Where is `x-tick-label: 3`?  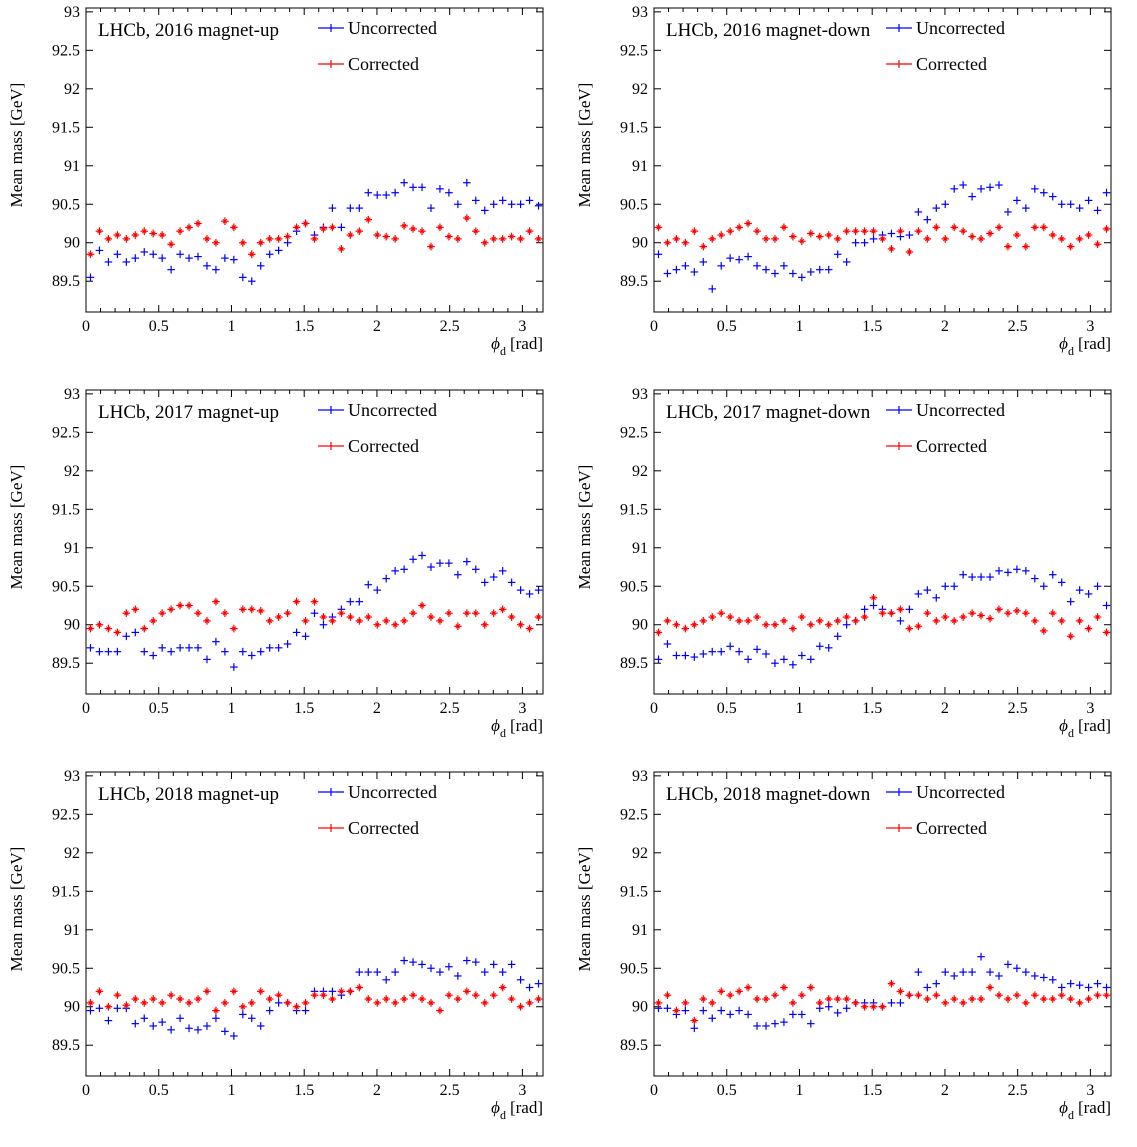
x-tick-label: 3 is located at coordinates (522, 1090).